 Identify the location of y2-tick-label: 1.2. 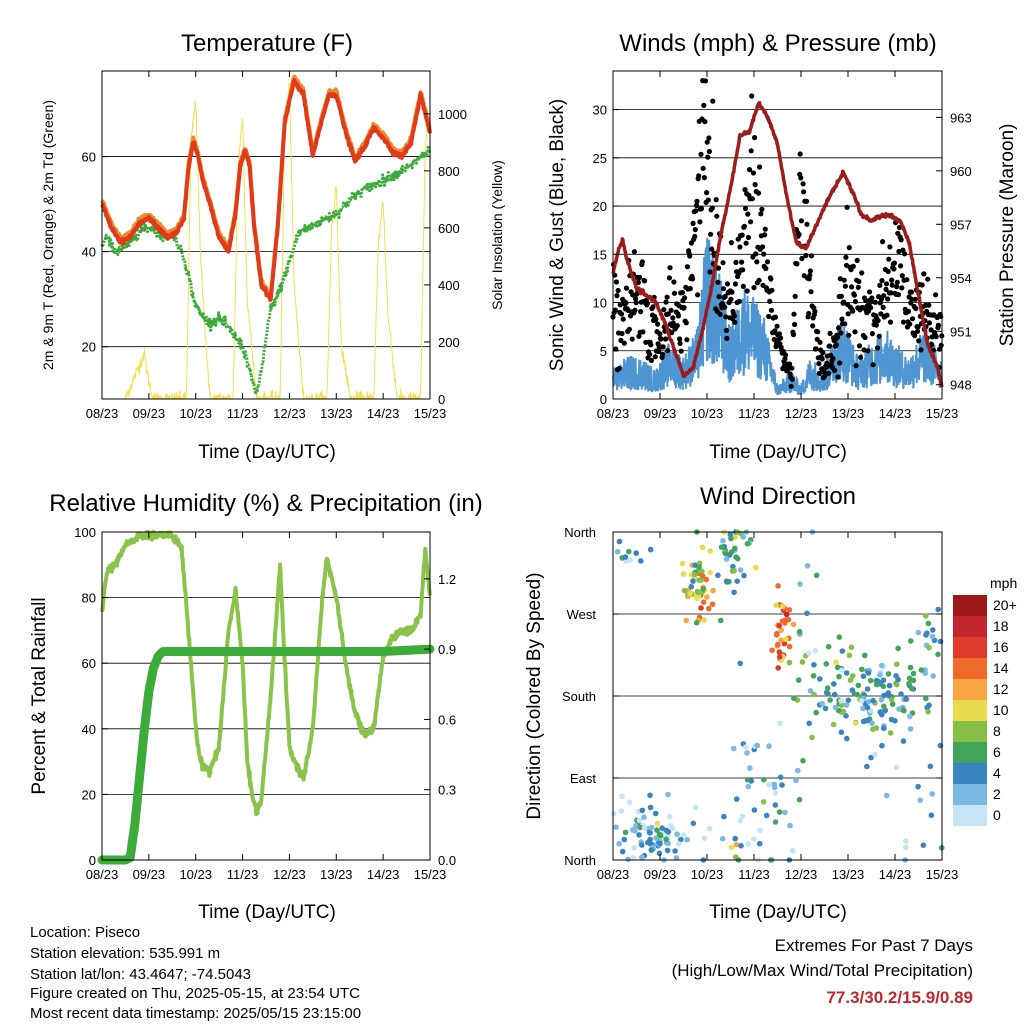
(447, 579).